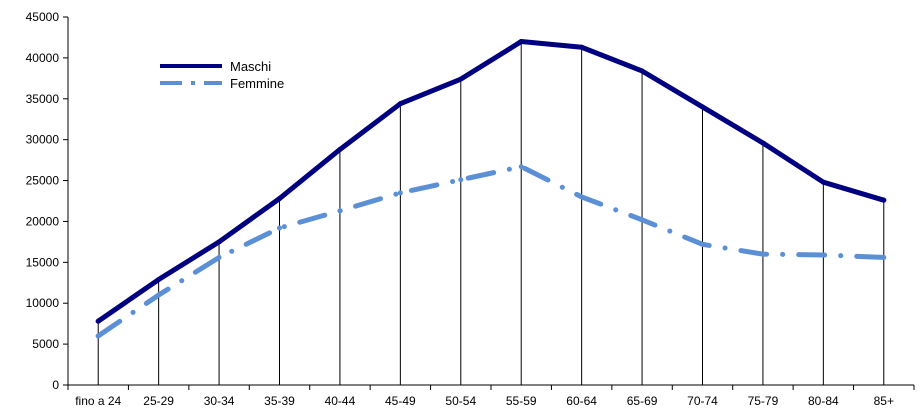 Image resolution: width=924 pixels, height=409 pixels. I want to click on y-tick-label: 45000, so click(43, 17).